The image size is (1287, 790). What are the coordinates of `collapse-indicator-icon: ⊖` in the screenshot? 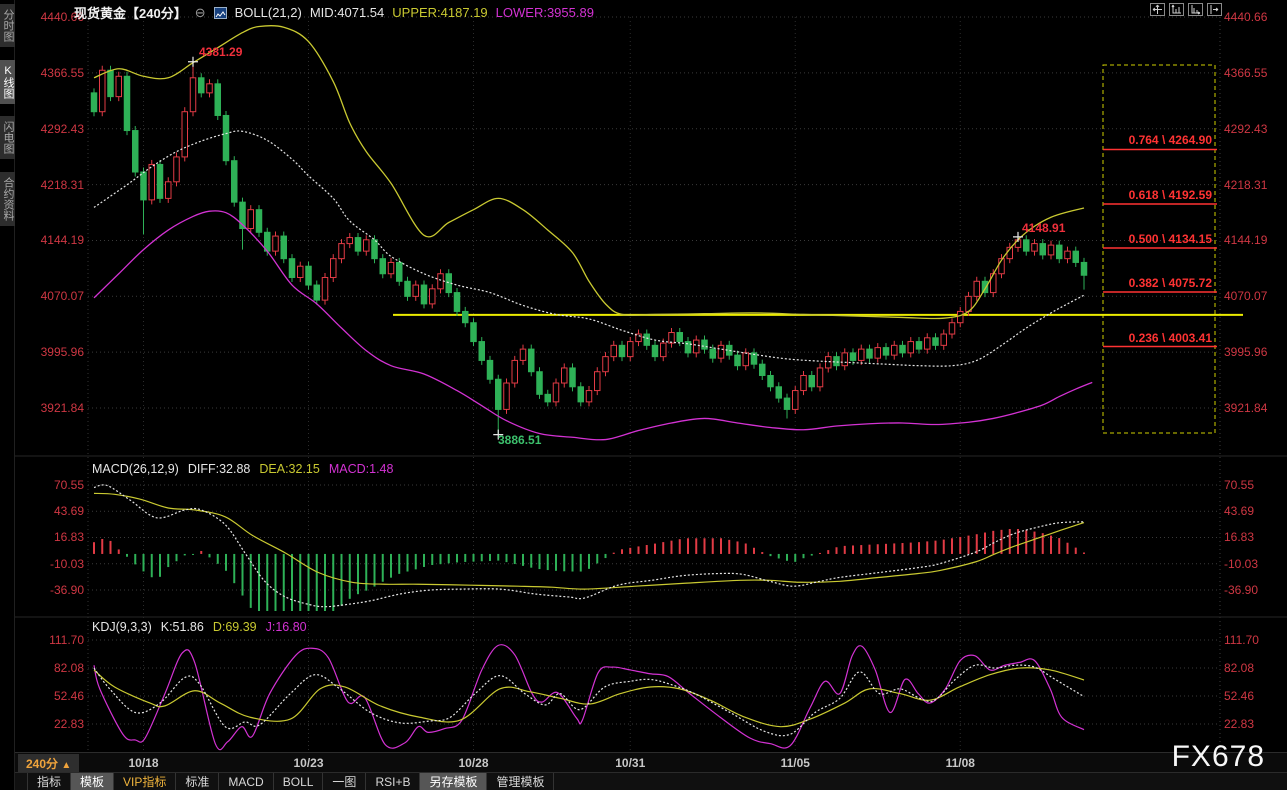 It's located at (200, 12).